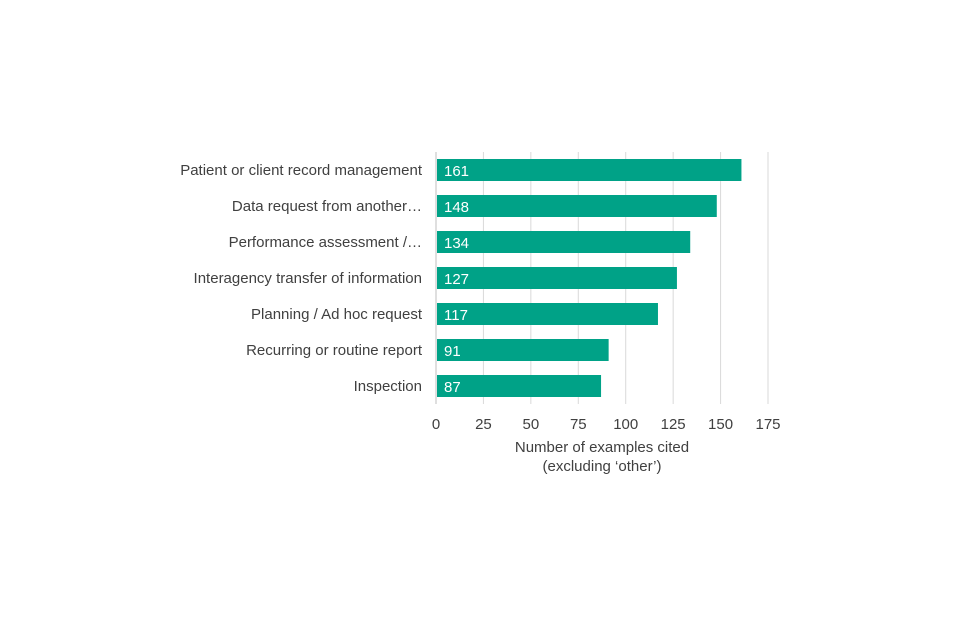  Describe the element at coordinates (720, 424) in the screenshot. I see `x-tick-label: 150` at that location.